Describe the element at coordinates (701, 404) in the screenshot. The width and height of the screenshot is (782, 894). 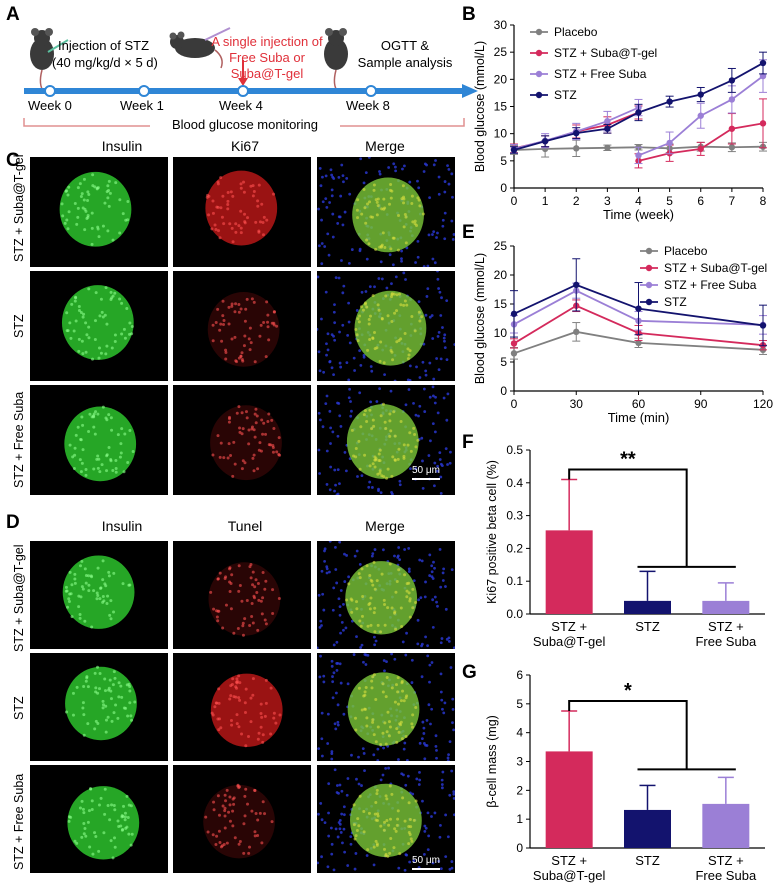
I see `x-tick-label: 90` at that location.